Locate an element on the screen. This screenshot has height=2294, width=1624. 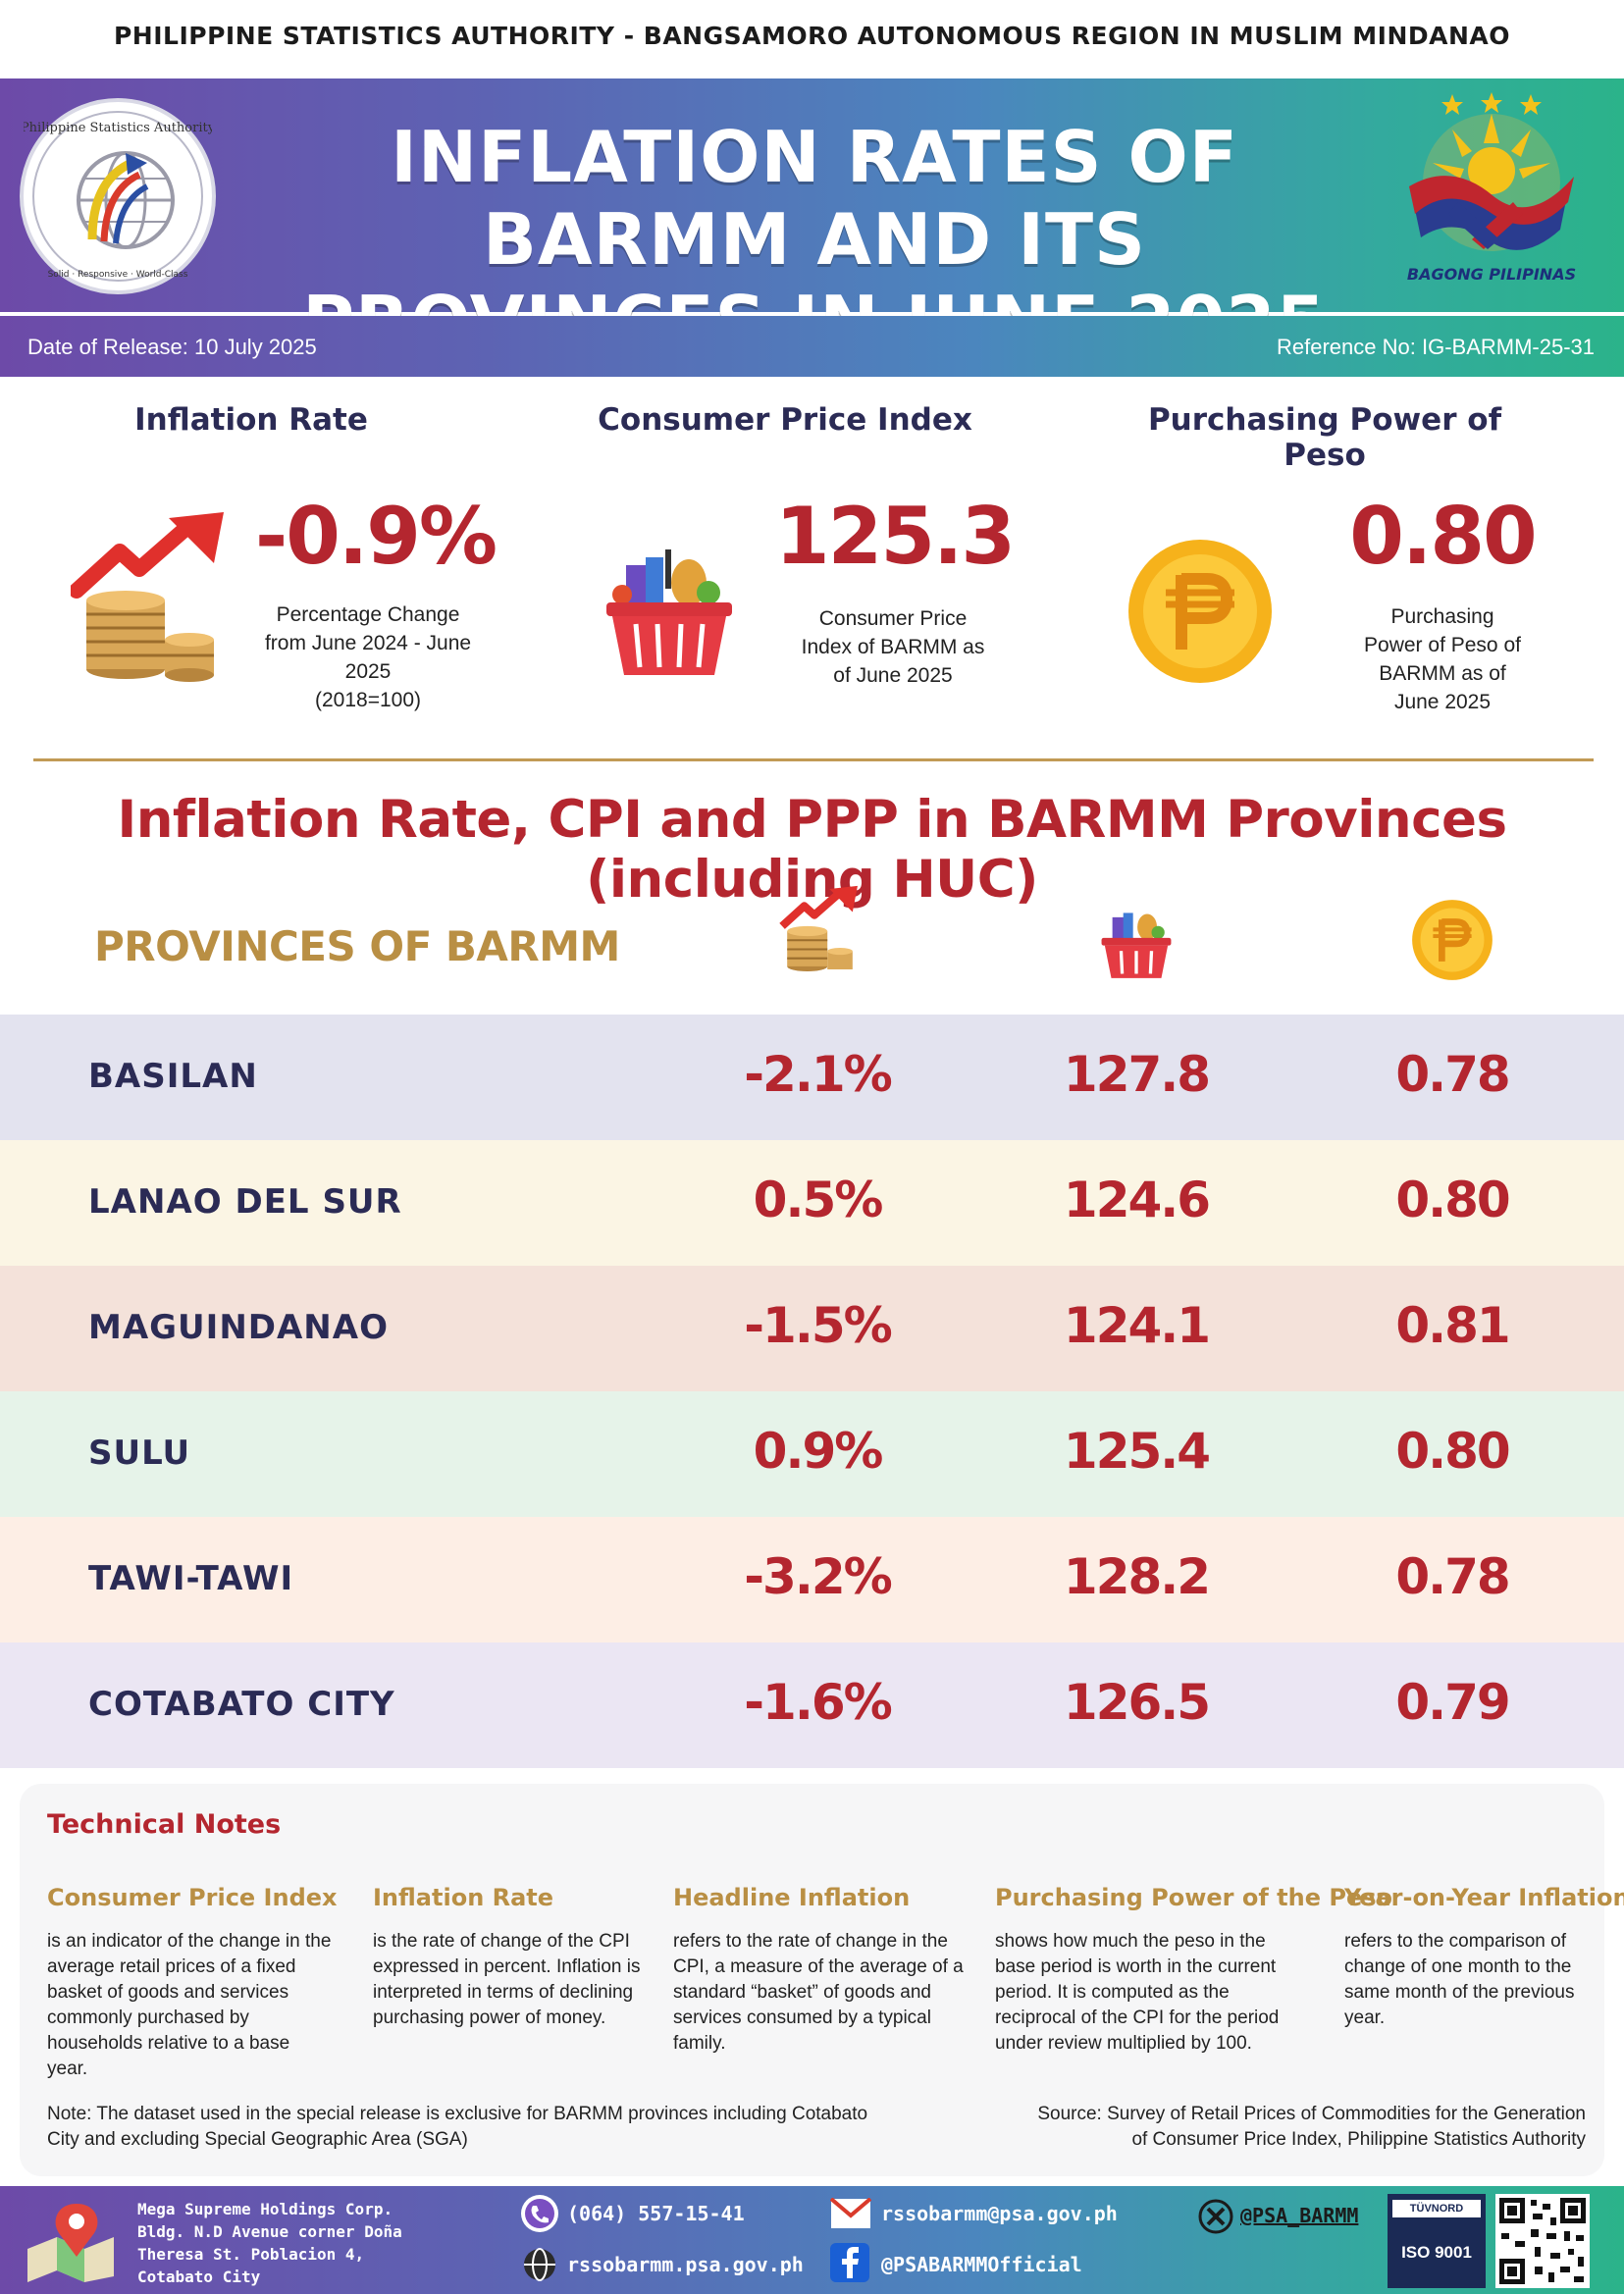
email-link: rssobarmm@psa.gov.ph is located at coordinates (999, 2213).